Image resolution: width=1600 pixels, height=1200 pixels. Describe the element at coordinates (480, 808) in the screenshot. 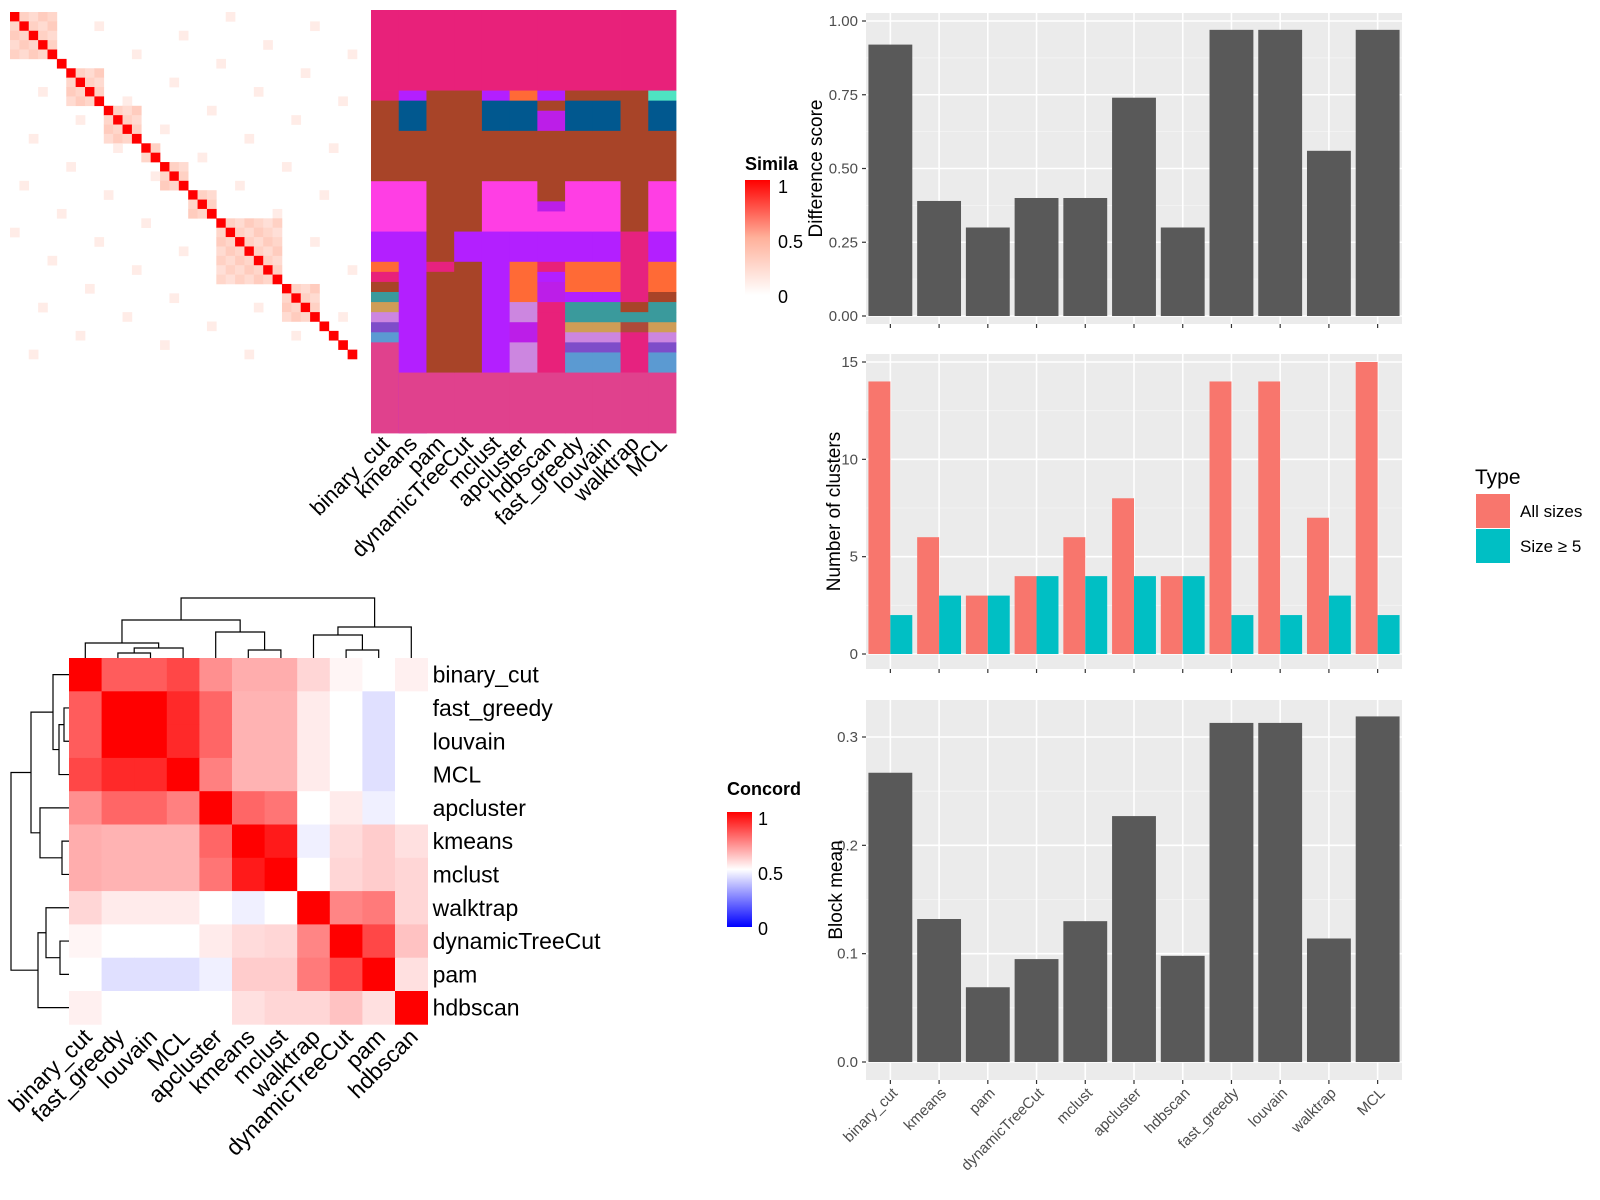

I see `concordance-row-label: apcluster` at that location.